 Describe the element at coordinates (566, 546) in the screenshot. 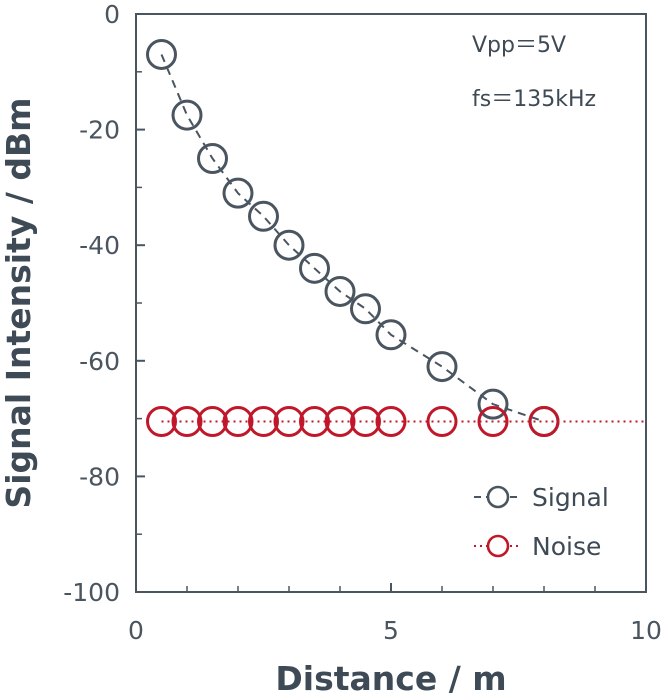

I see `legend-noise-label: Noise` at that location.